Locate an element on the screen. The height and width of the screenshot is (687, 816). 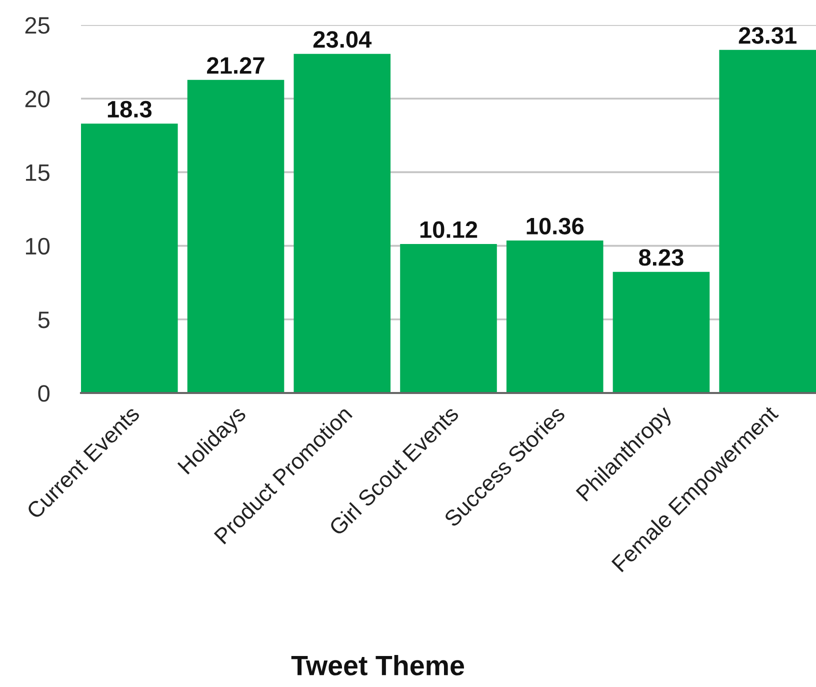
y-tick-label: 10 is located at coordinates (38, 246).